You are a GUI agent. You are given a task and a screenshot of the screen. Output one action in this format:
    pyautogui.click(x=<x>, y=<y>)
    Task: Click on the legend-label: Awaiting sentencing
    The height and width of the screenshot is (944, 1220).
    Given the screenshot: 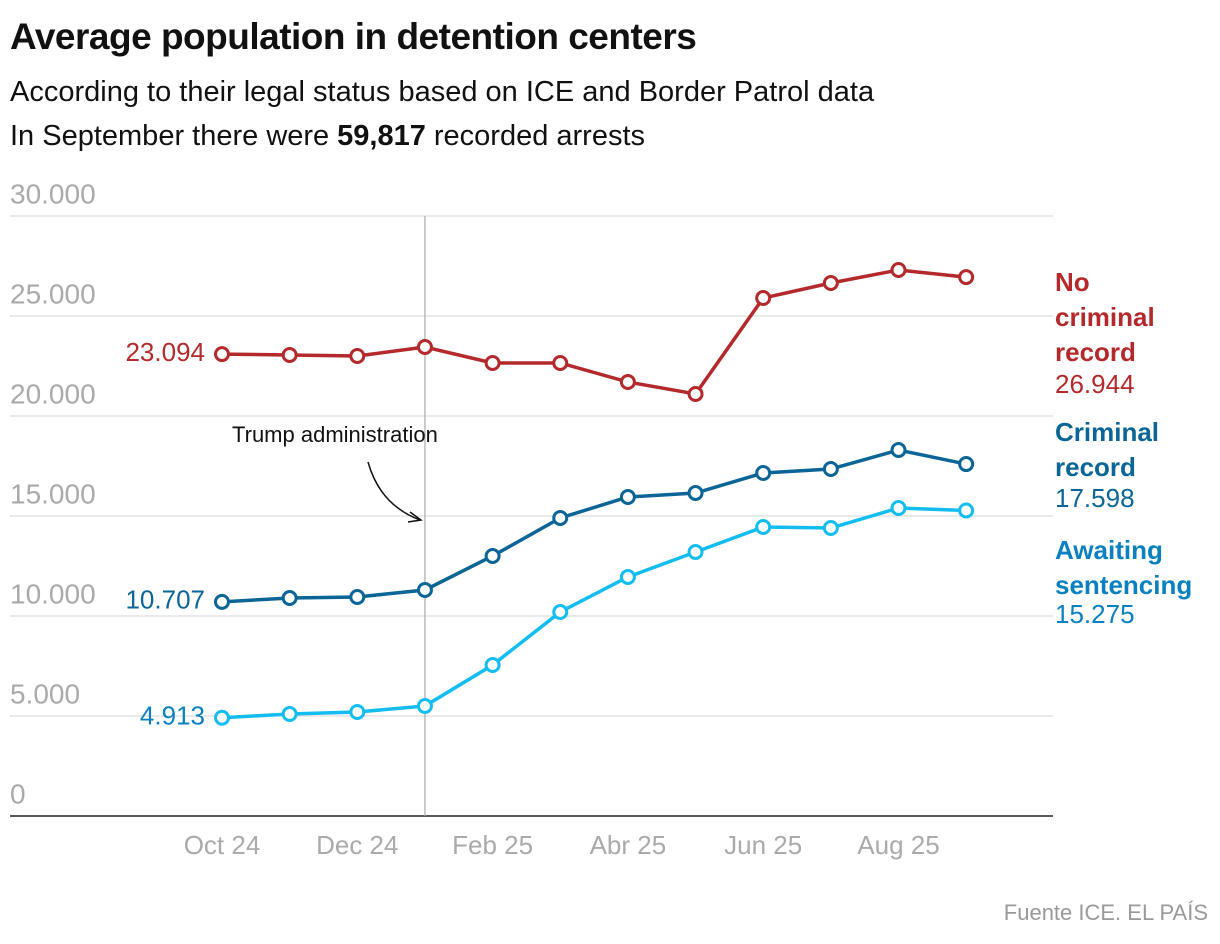 What is the action you would take?
    pyautogui.click(x=1124, y=567)
    